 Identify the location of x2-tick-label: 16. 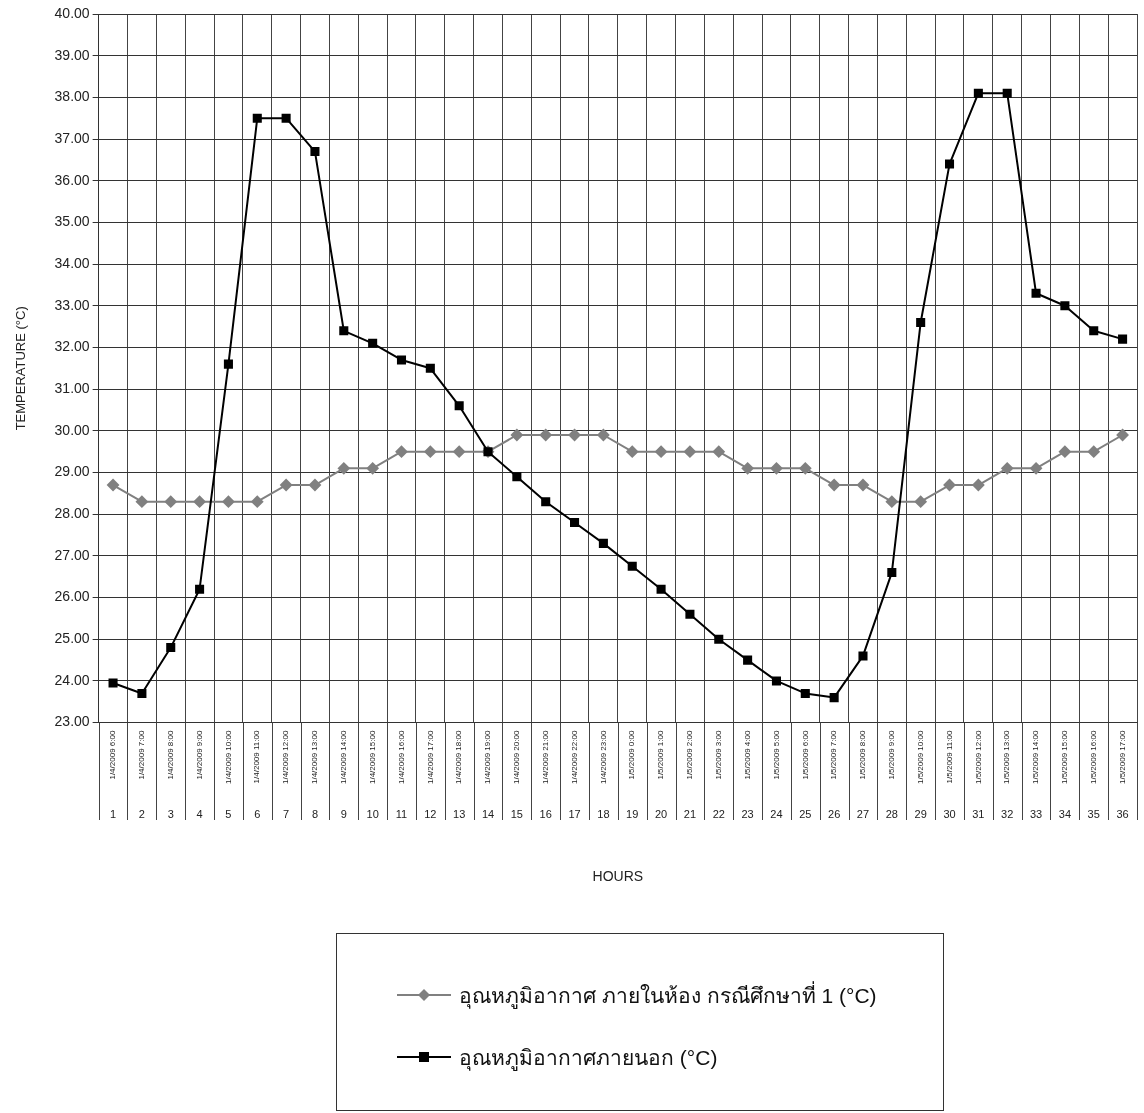
(545, 813).